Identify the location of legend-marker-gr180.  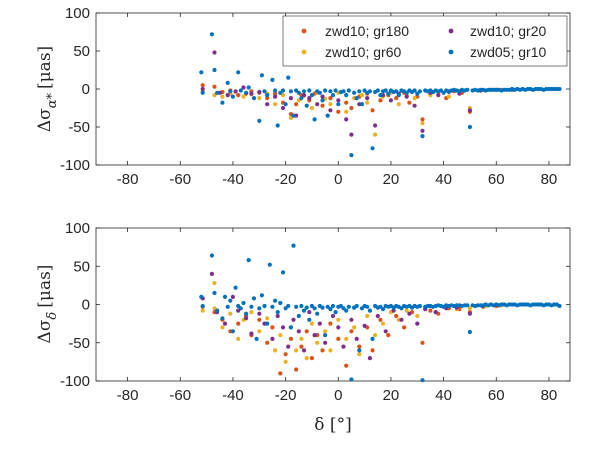
(304, 31).